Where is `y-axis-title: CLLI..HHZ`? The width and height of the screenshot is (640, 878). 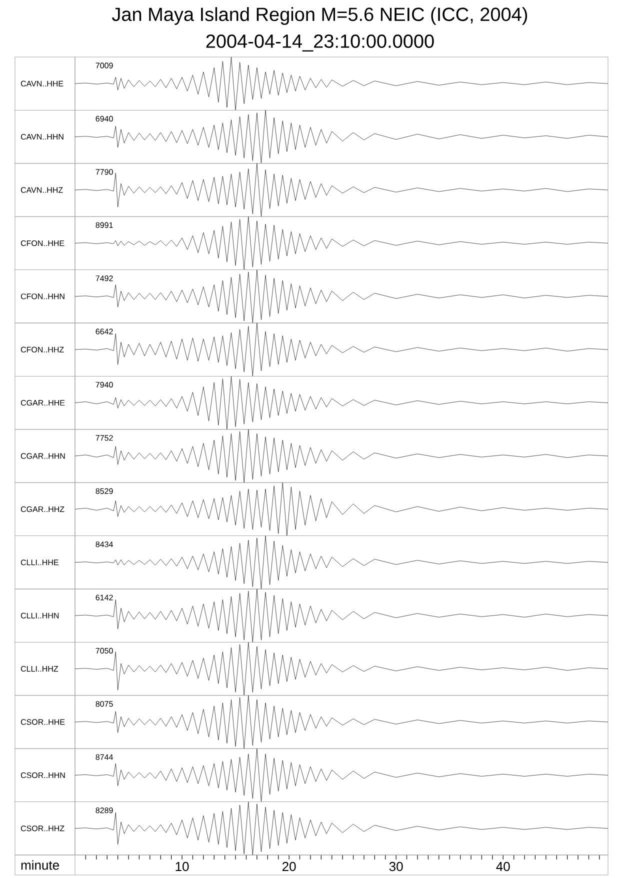
y-axis-title: CLLI..HHZ is located at coordinates (39, 669).